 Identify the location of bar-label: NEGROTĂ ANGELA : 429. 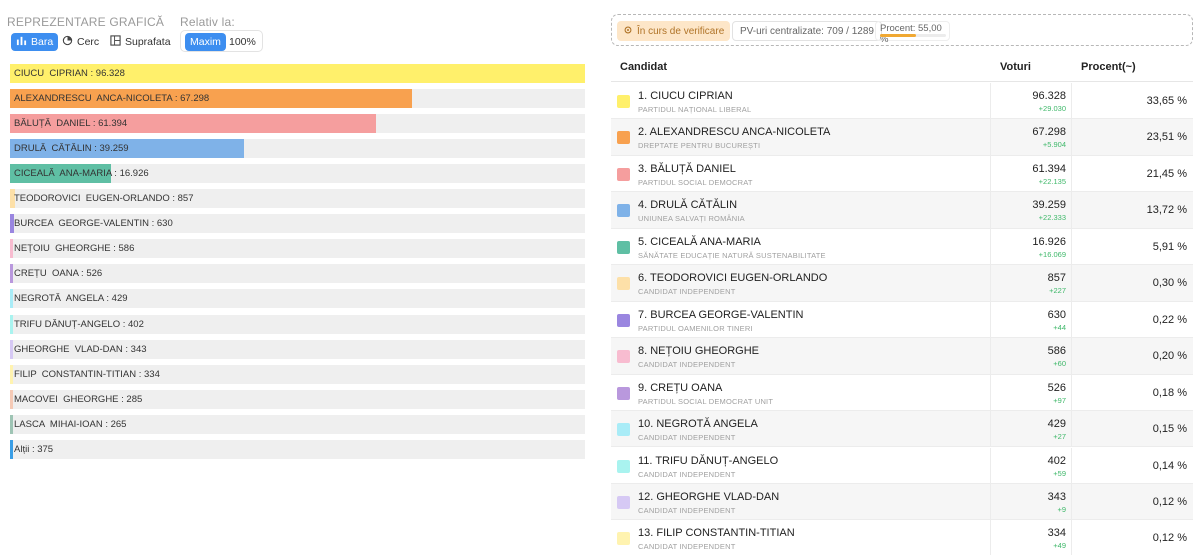
(71, 299).